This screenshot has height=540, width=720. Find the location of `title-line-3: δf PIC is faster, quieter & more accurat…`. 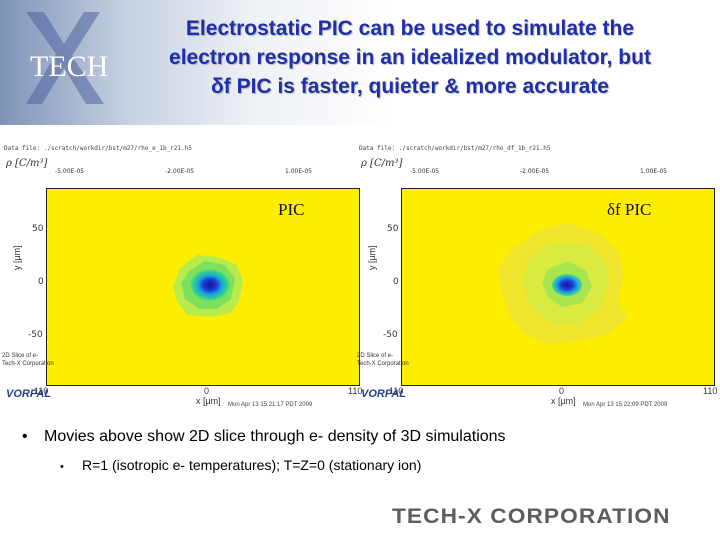

title-line-3: δf PIC is faster, quieter & more accurat… is located at coordinates (410, 86).